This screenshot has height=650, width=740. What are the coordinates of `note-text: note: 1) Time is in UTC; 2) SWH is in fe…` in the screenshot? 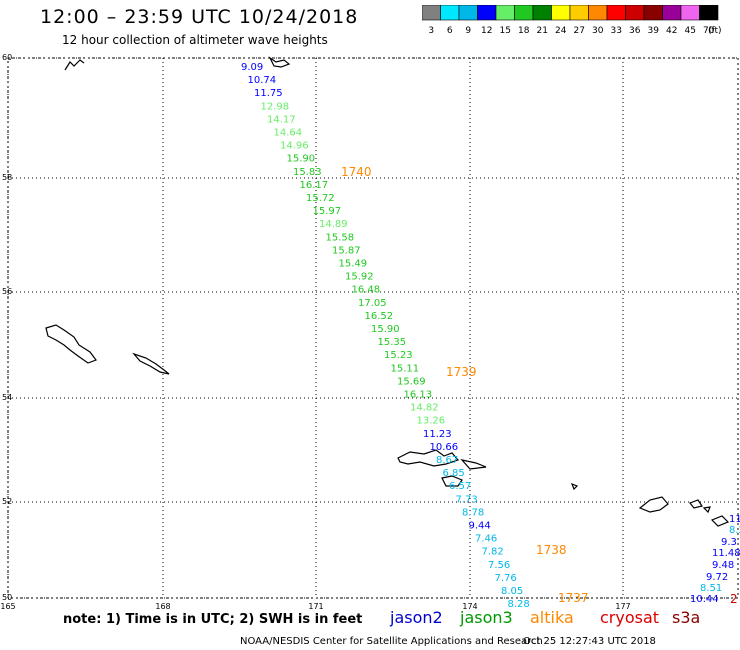 It's located at (213, 619).